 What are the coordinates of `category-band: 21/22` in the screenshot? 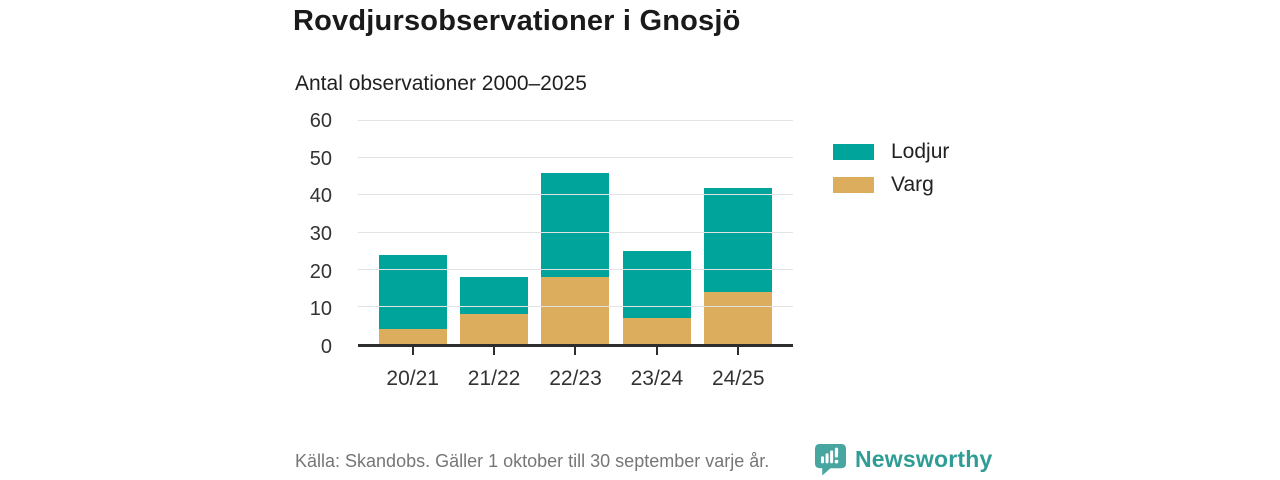 It's located at (493, 255).